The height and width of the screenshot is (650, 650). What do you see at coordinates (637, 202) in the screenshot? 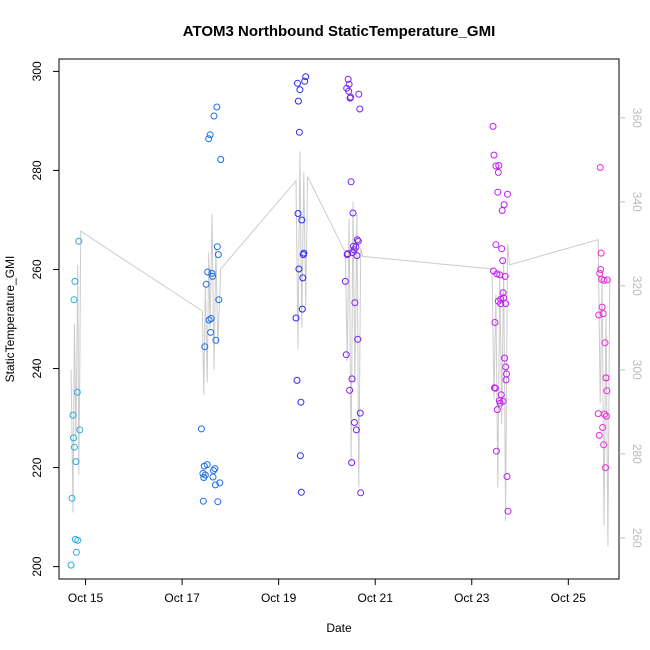
I see `y2-tick-label: 340` at bounding box center [637, 202].